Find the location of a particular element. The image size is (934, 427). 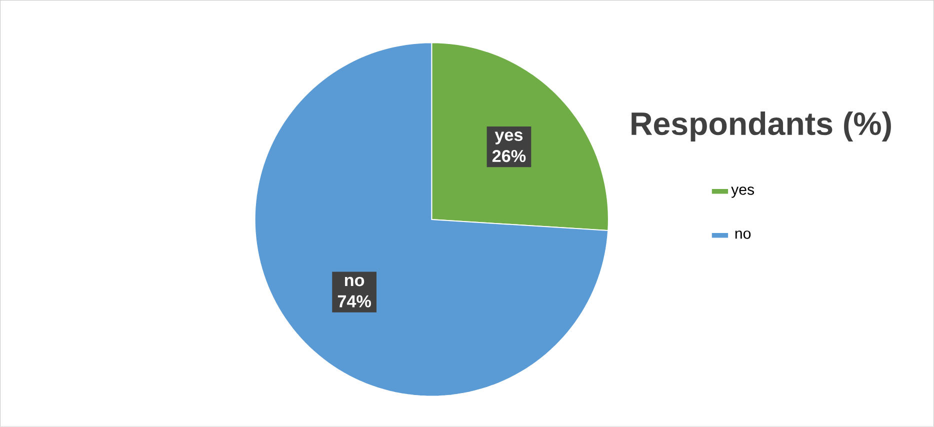

data-label: 26% is located at coordinates (509, 156).